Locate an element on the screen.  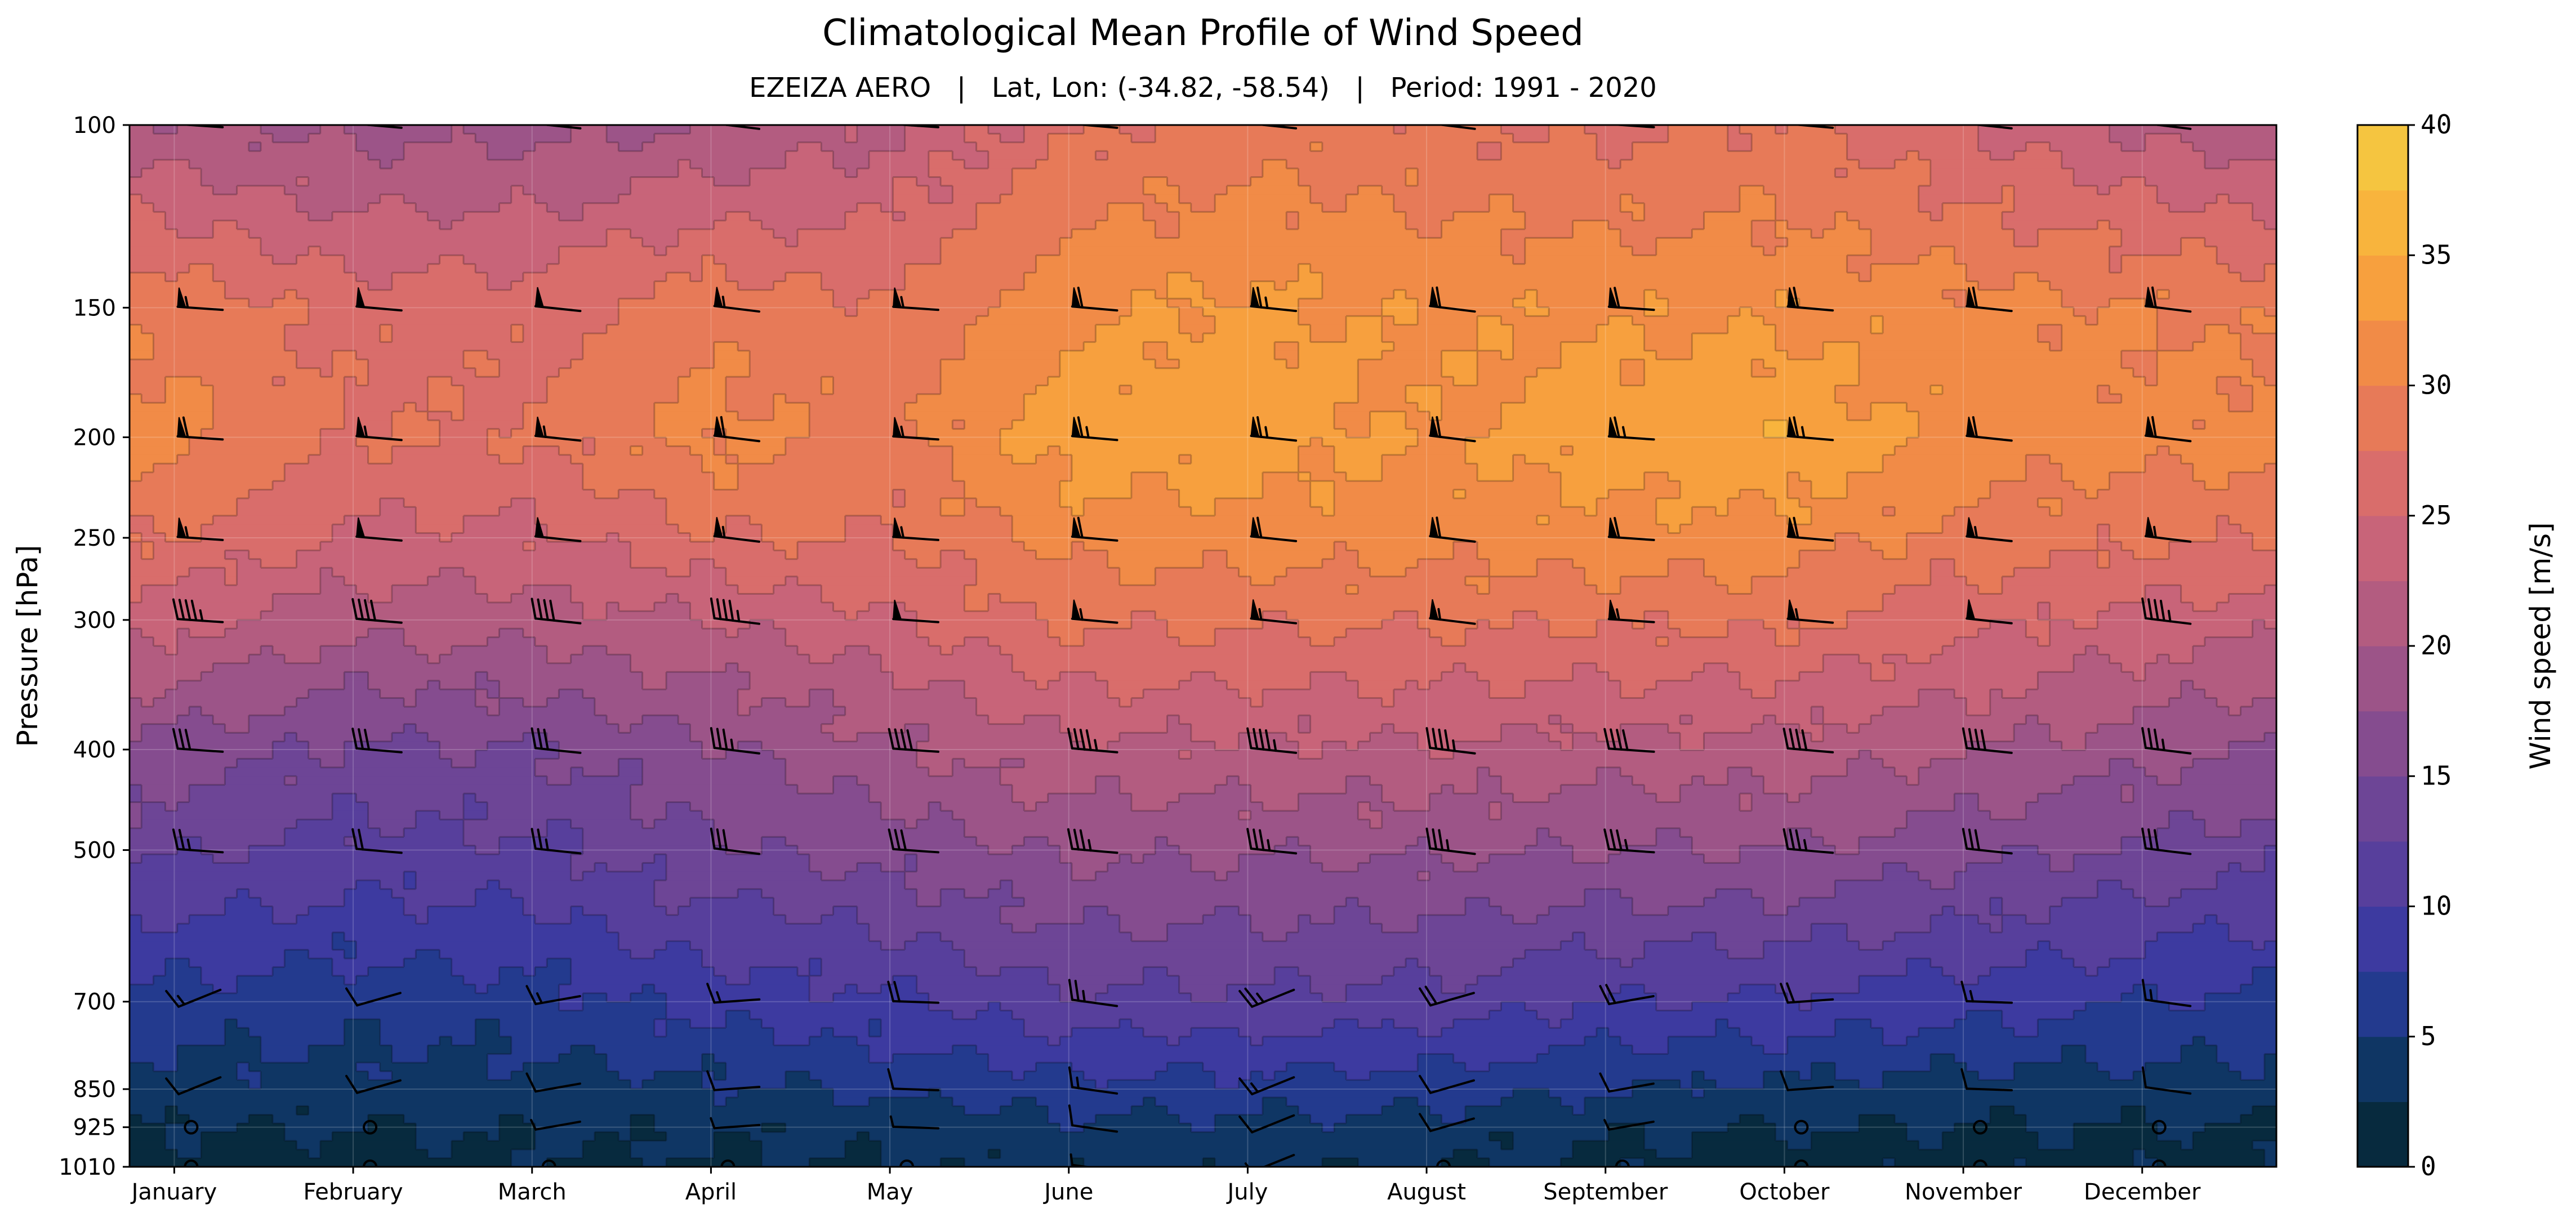
x-tick: December is located at coordinates (2142, 1186).